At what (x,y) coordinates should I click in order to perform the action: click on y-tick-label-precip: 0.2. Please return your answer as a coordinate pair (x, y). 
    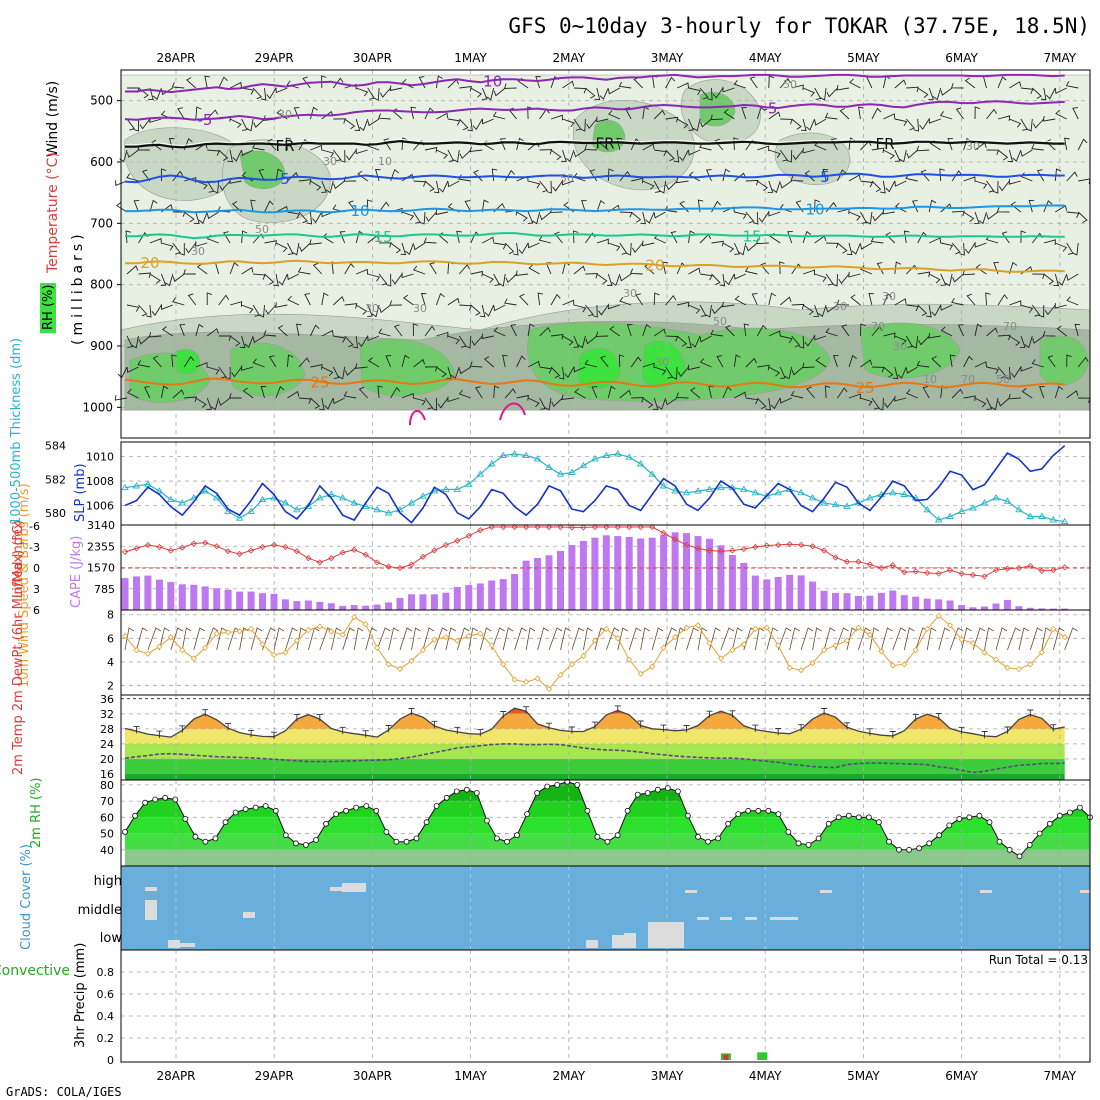
    Looking at the image, I should click on (106, 1038).